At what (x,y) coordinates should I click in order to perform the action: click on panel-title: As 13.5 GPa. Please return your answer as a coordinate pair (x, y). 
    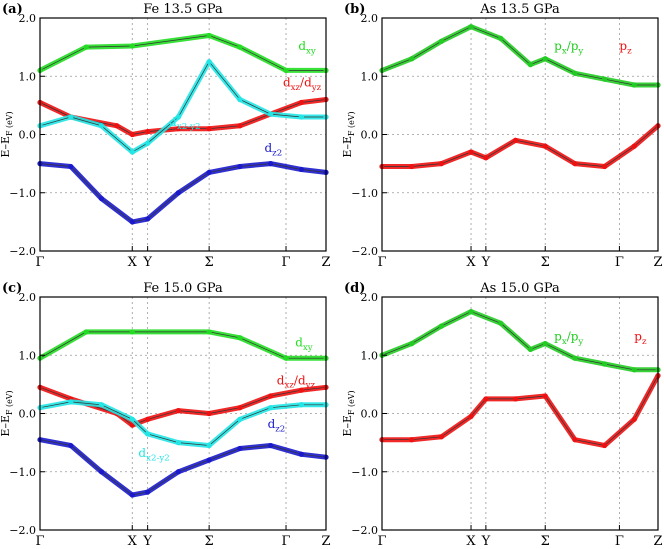
    Looking at the image, I should click on (519, 9).